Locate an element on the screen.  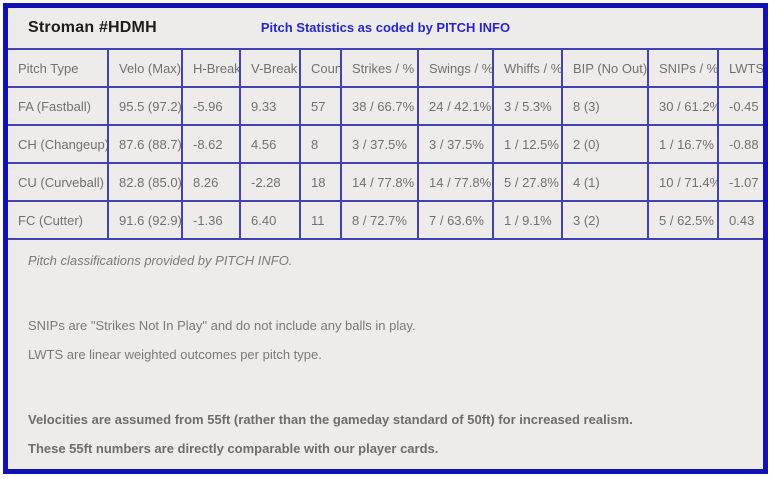
table-cell: 10 / 71.4% is located at coordinates (683, 182).